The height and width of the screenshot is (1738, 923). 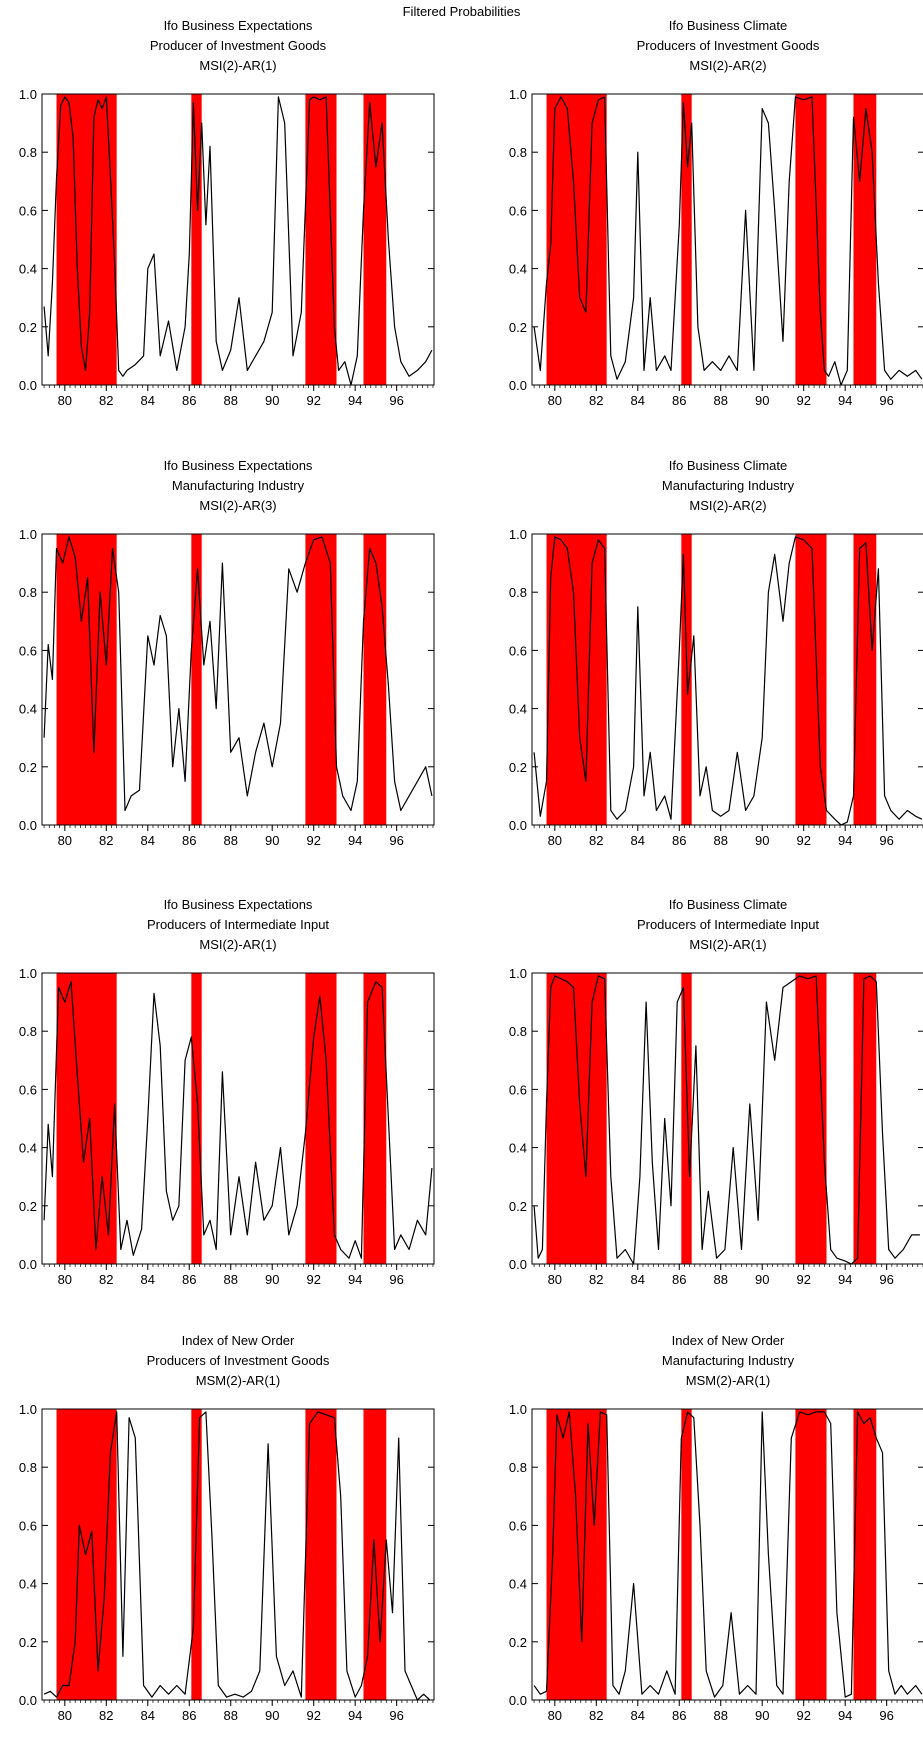 I want to click on chart-title-line: MSI(2)-AR(1), so click(x=237, y=944).